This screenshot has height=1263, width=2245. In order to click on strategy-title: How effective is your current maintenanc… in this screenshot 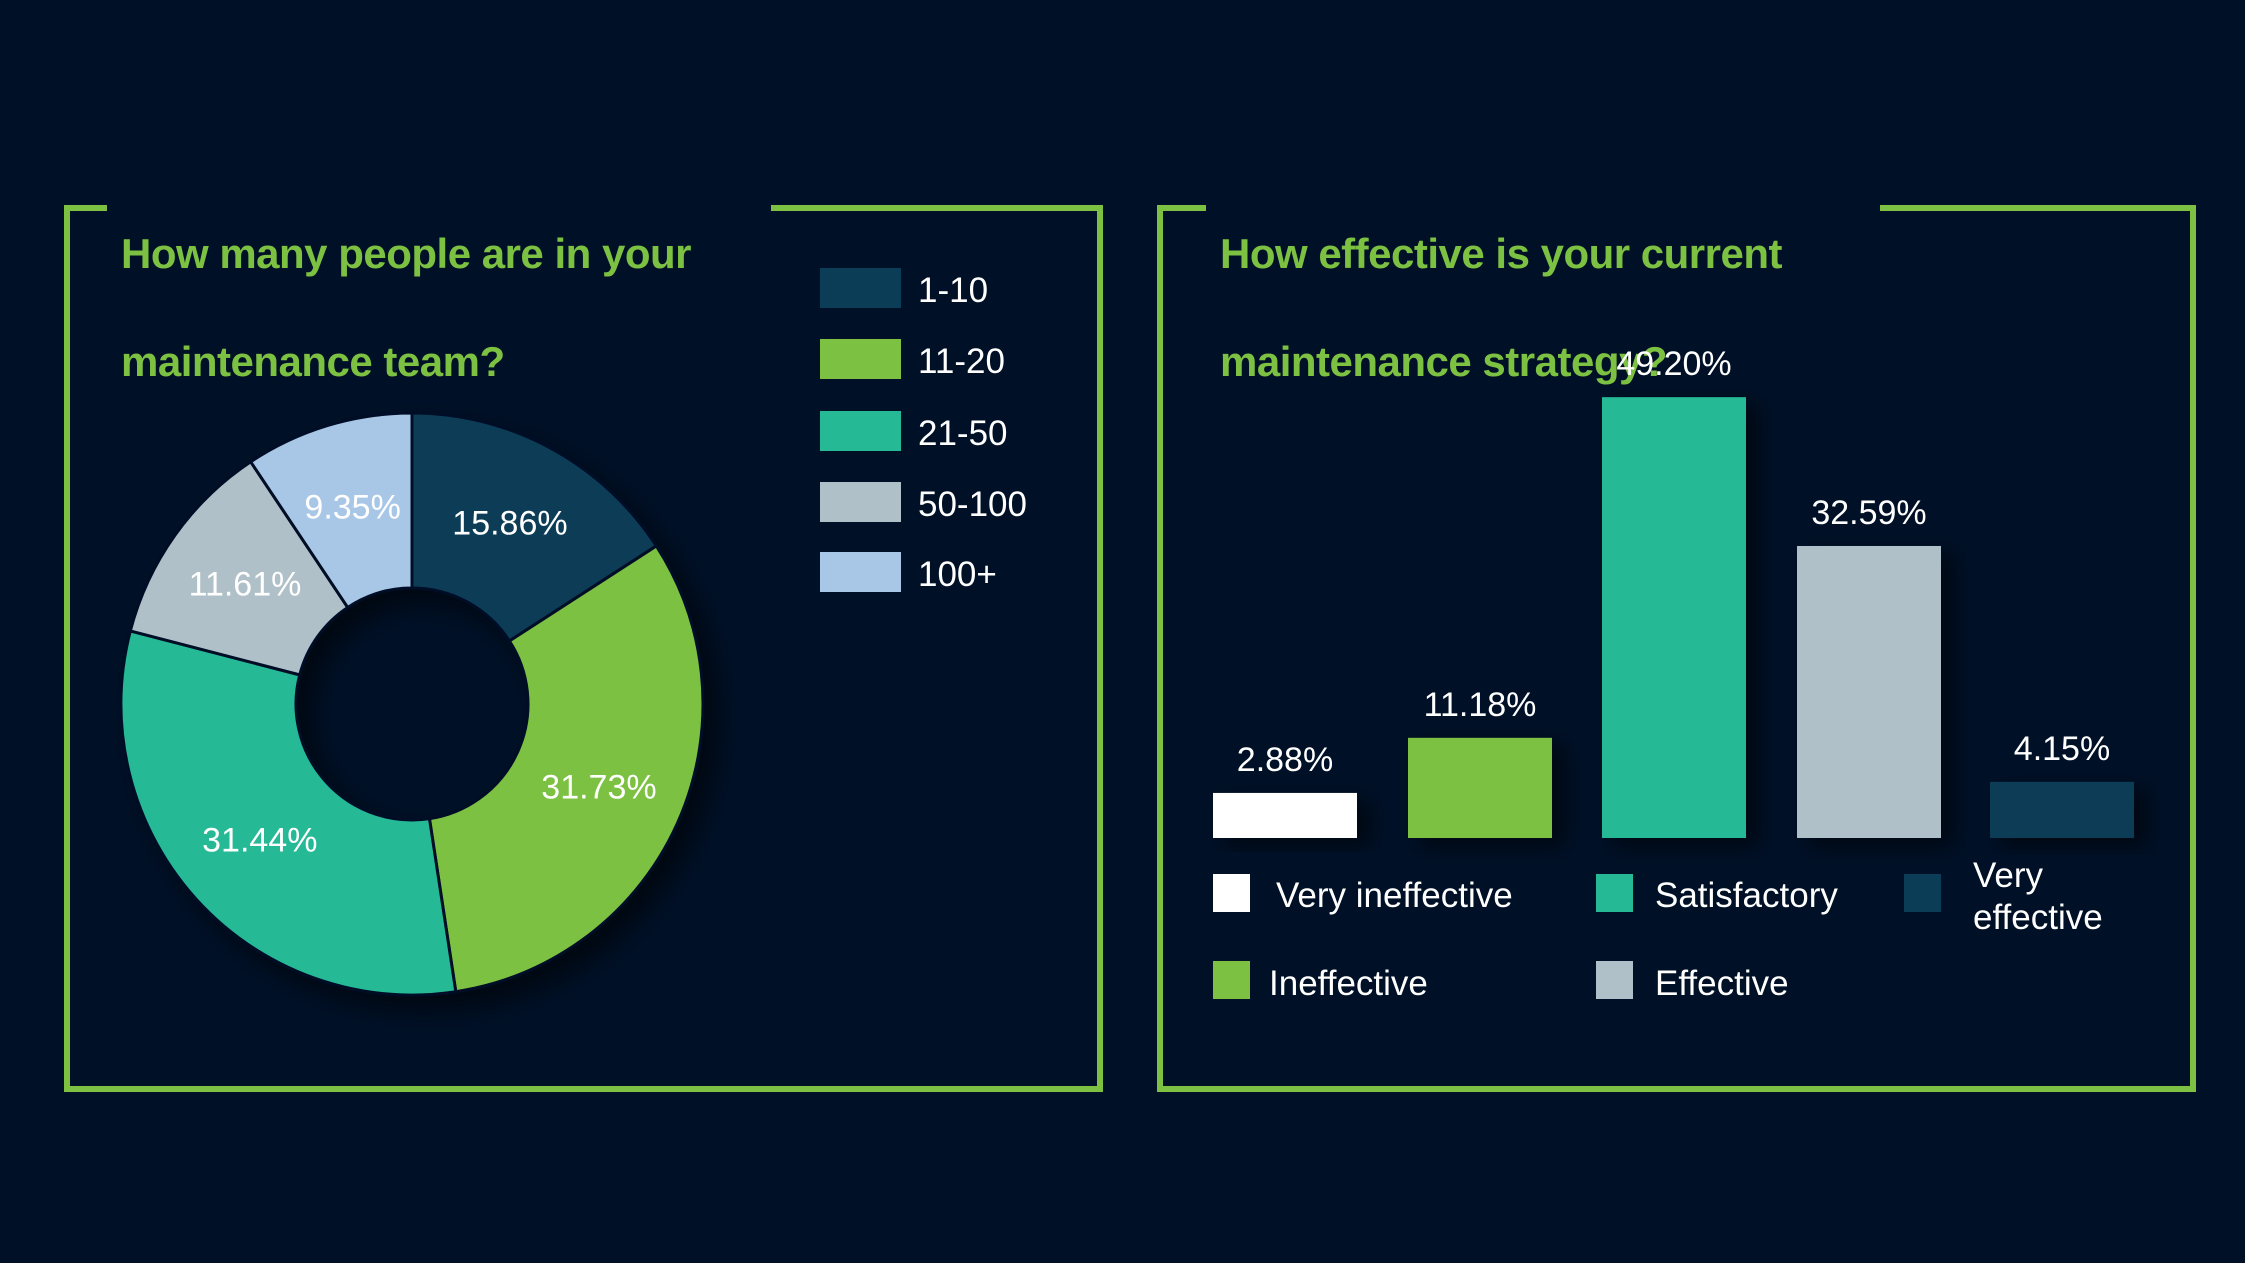, I will do `click(1543, 308)`.